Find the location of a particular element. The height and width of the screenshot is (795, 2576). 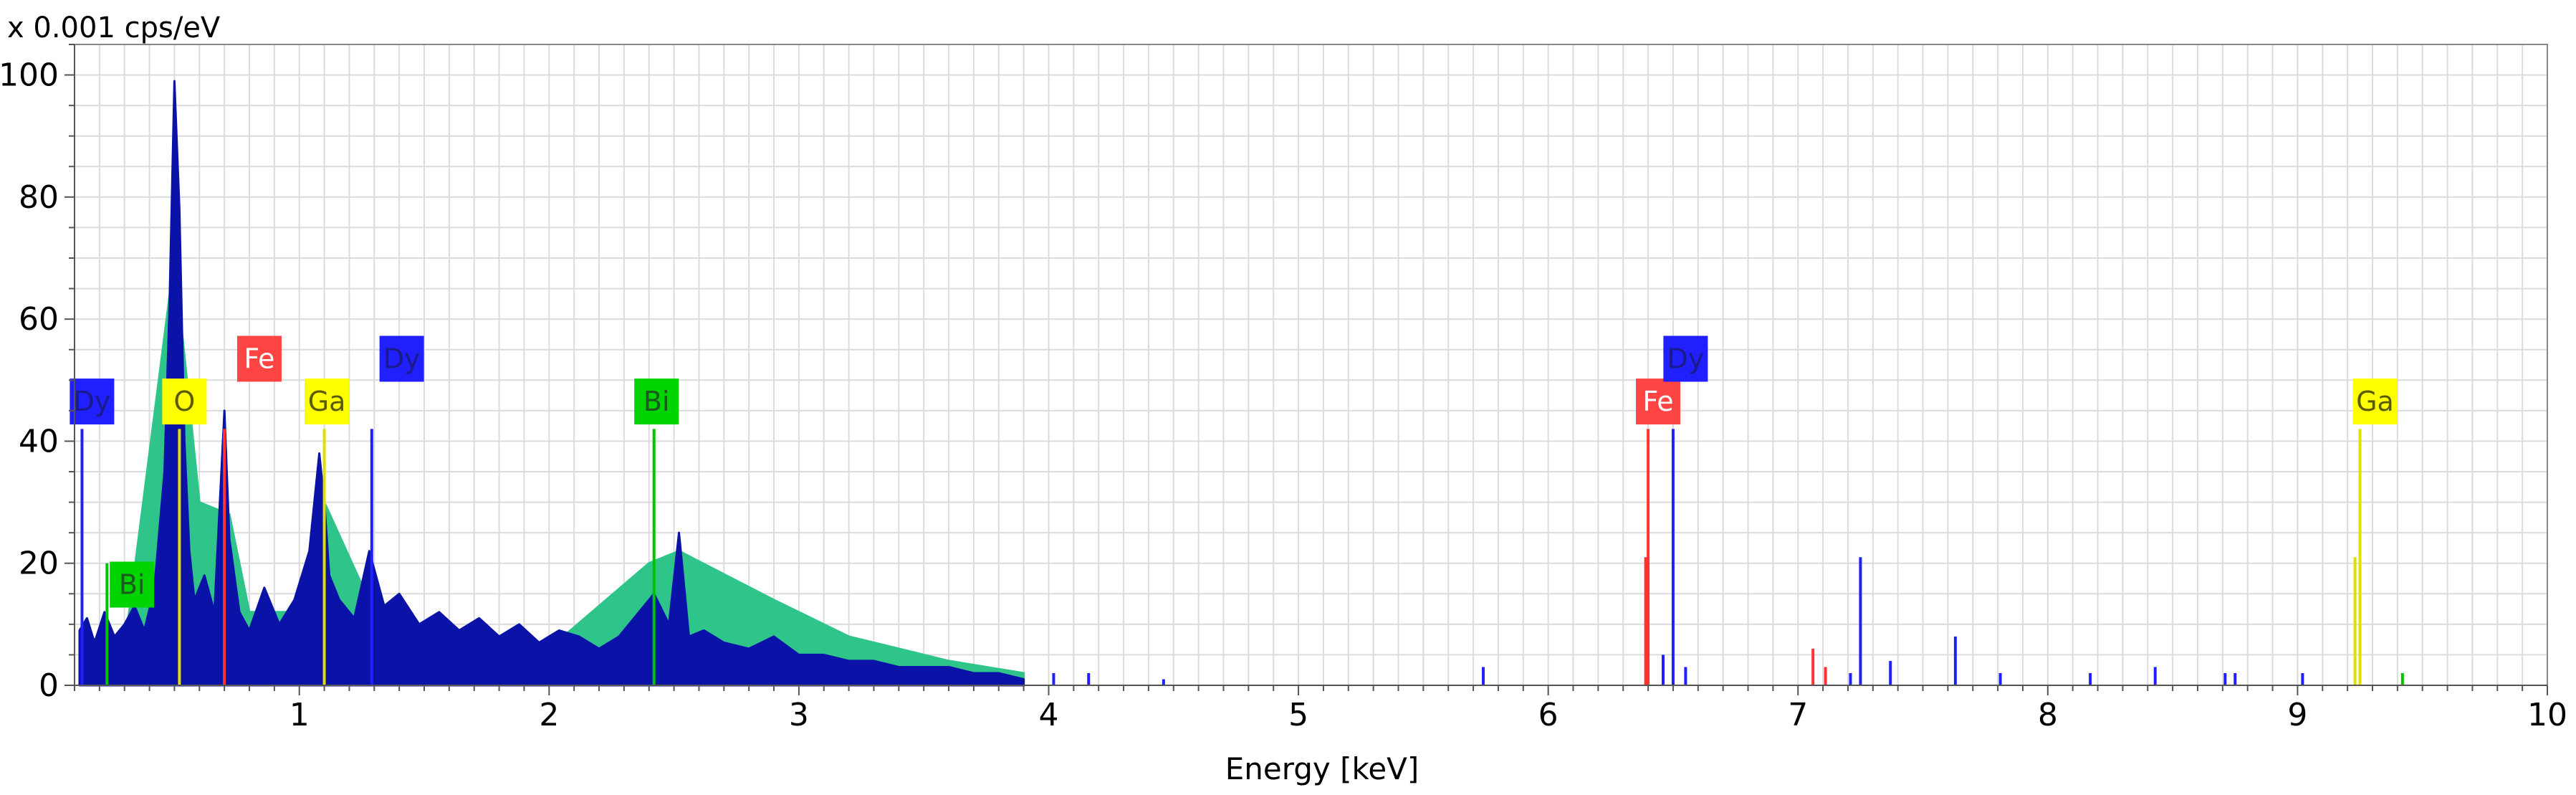

x-tick-label: 6 is located at coordinates (1548, 715).